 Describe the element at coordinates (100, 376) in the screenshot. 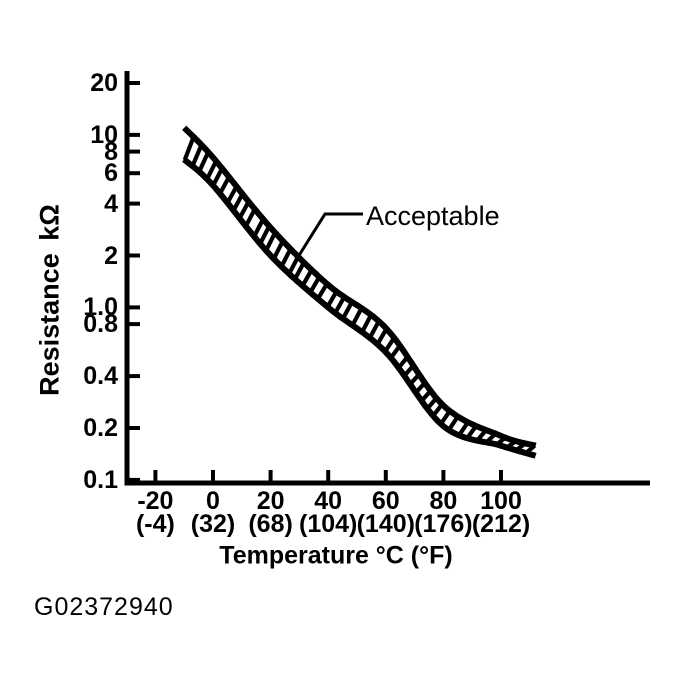

I see `y-tick-label: 0.4` at that location.